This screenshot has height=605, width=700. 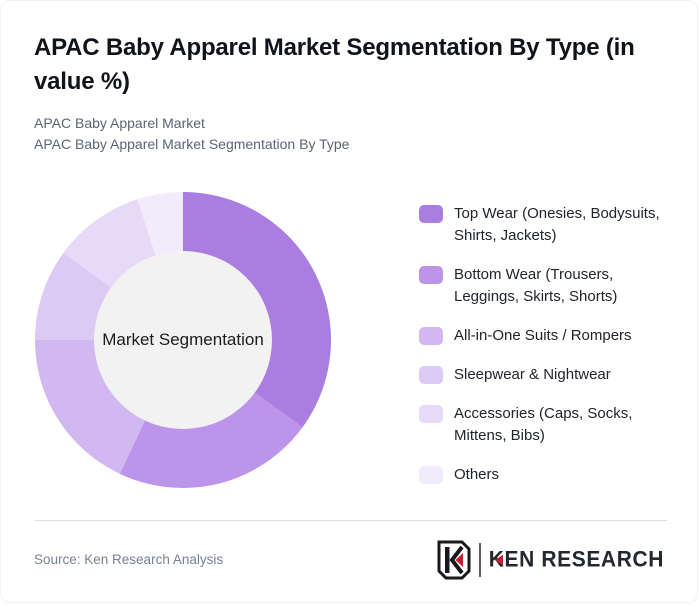 I want to click on source-note: Source: Ken Research Analysis, so click(x=129, y=559).